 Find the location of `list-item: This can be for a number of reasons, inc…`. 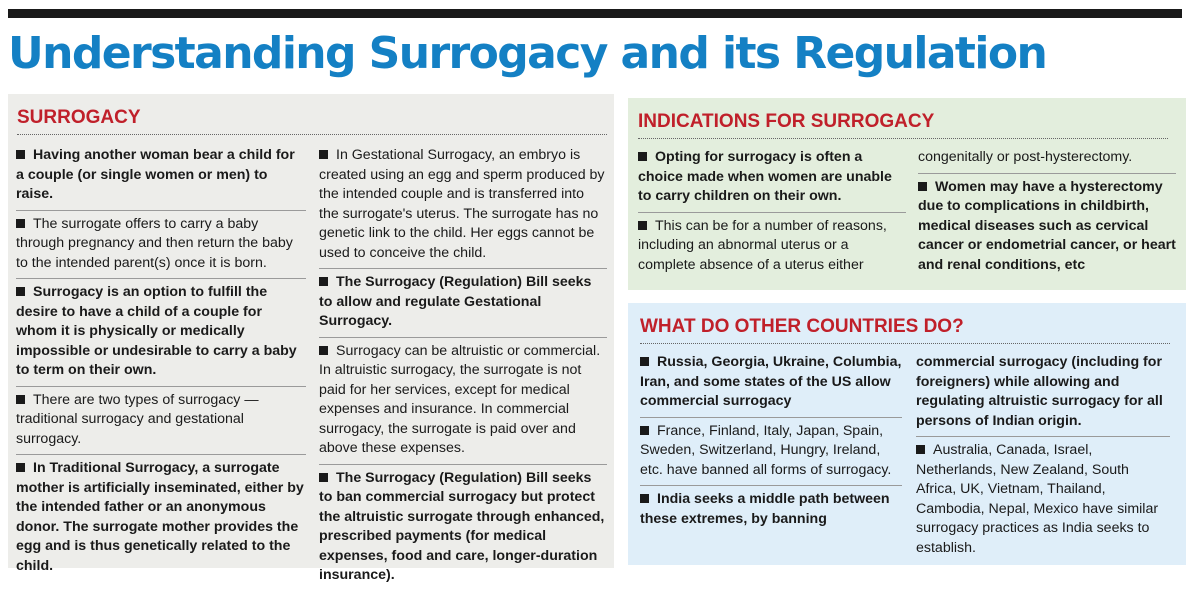

list-item: This can be for a number of reasons, inc… is located at coordinates (762, 245).